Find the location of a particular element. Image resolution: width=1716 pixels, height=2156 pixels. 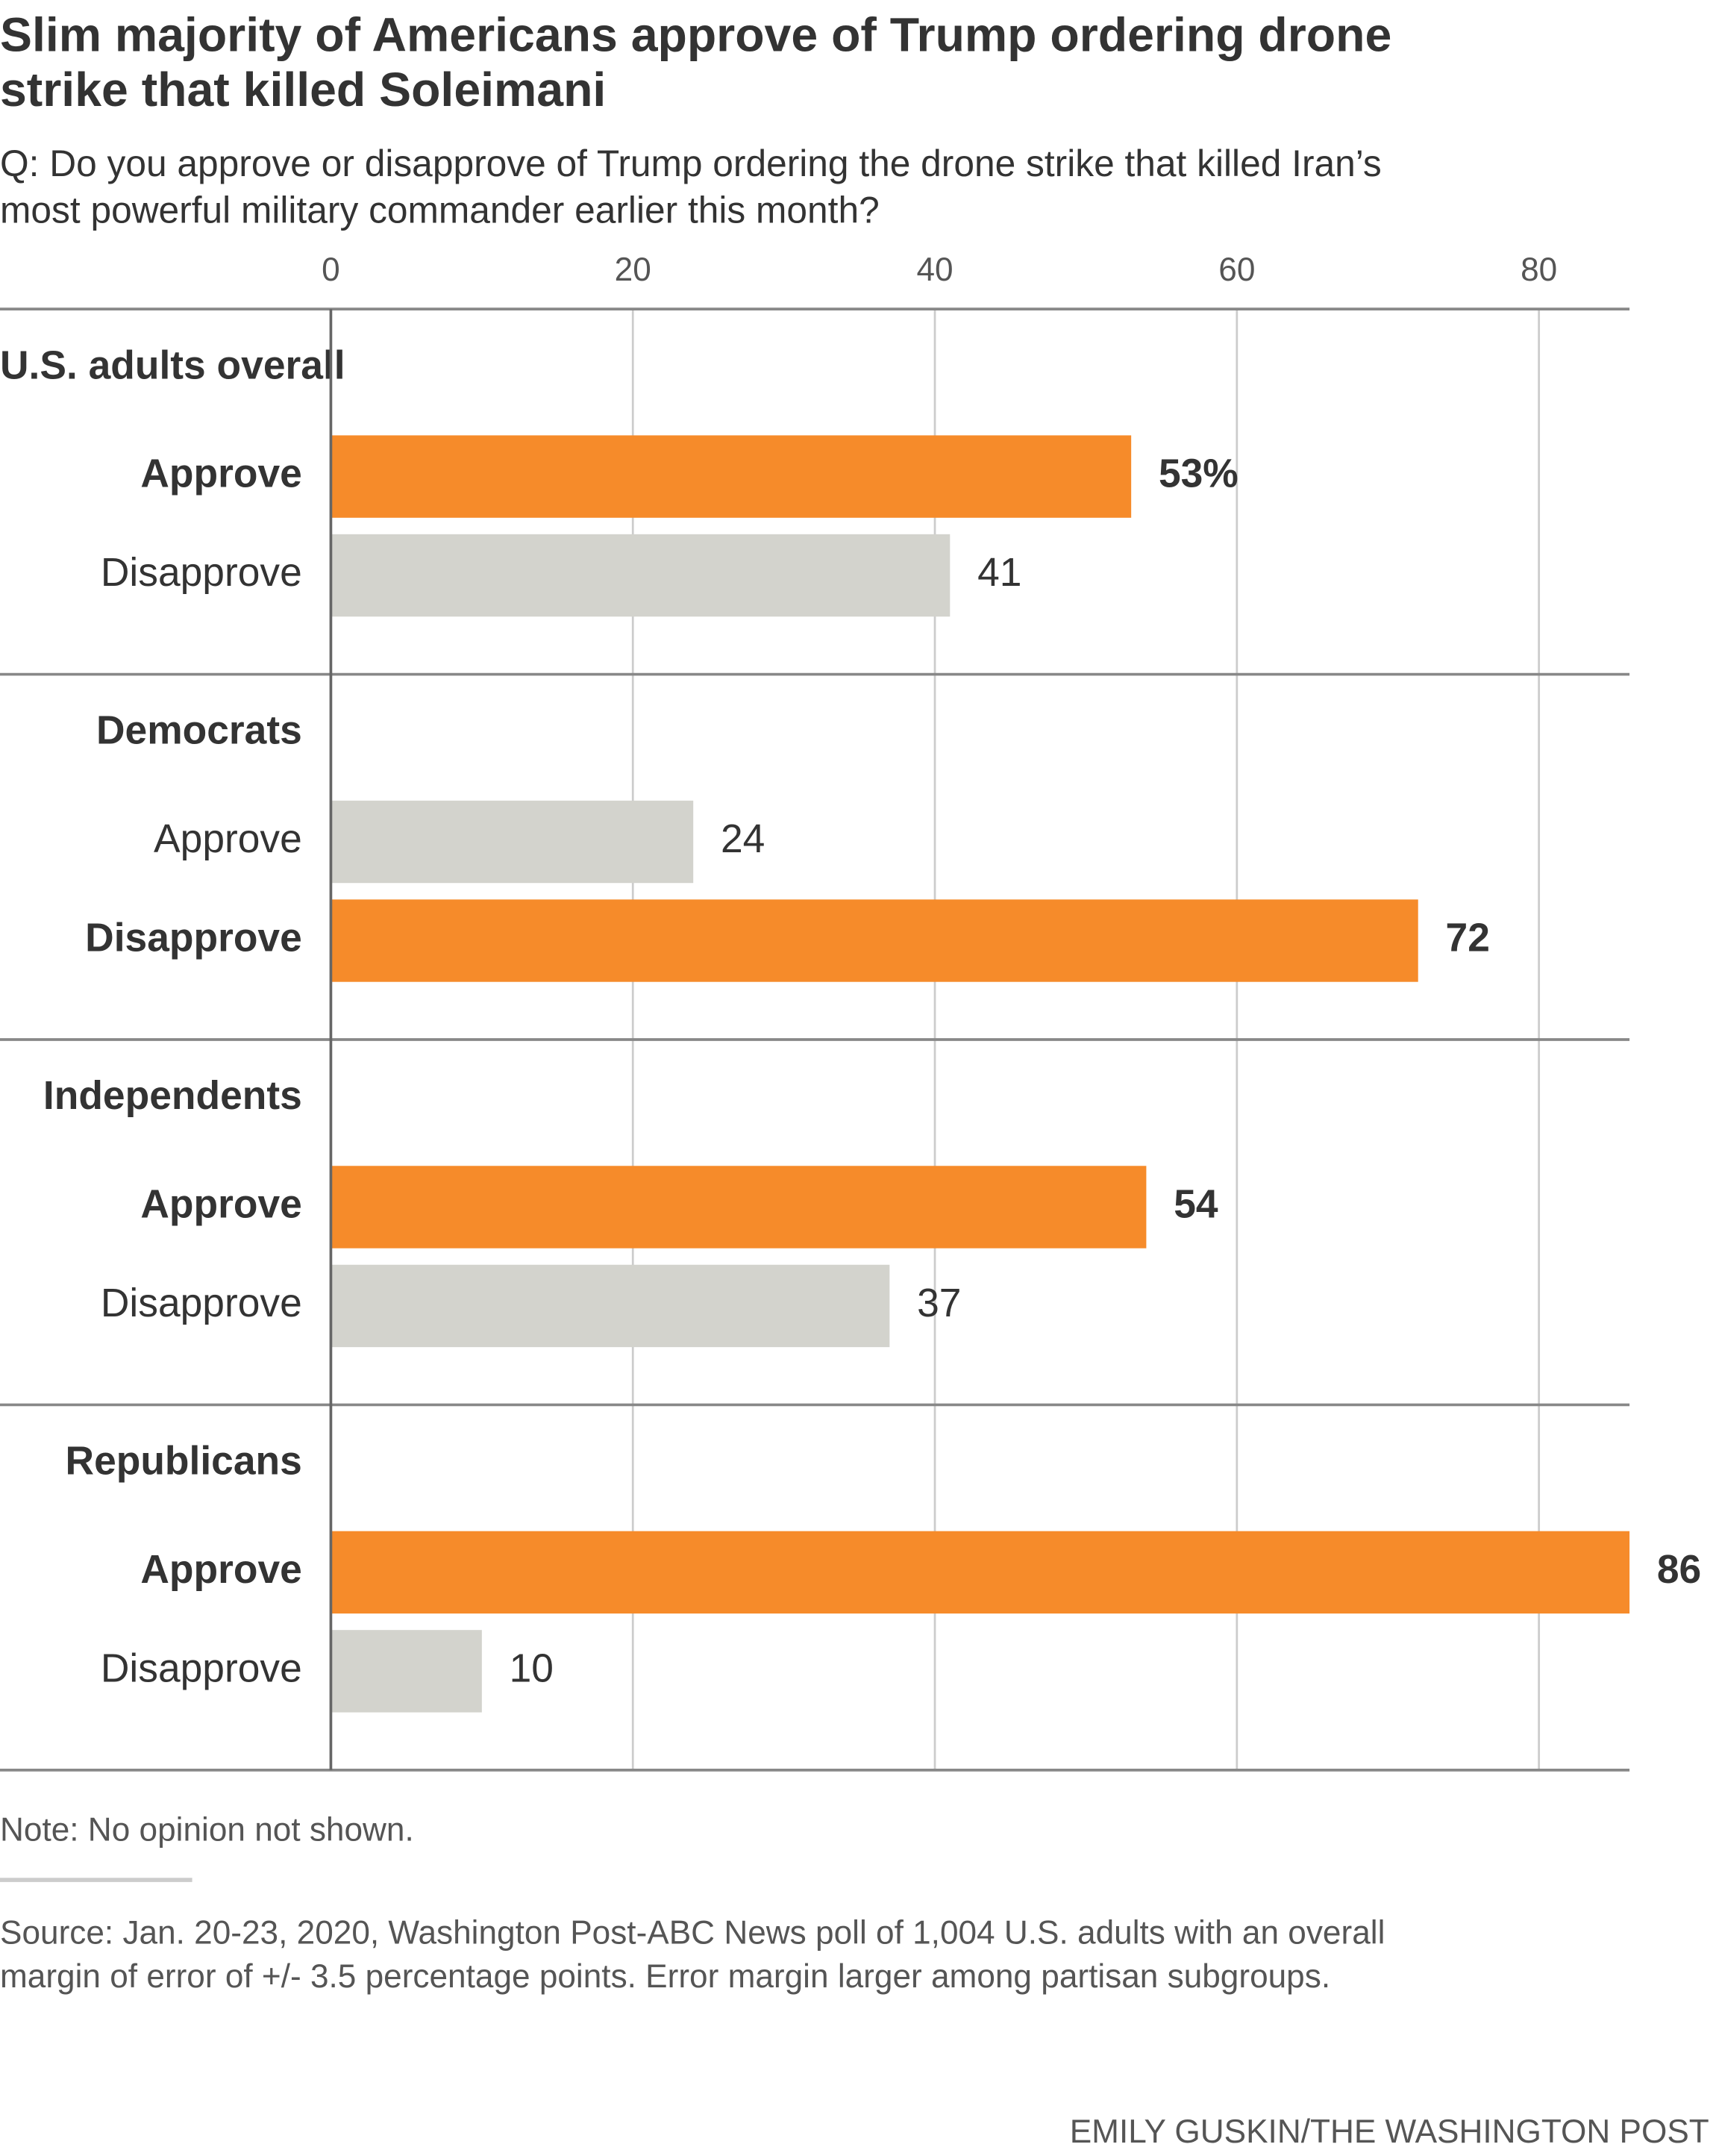

value-label: 53% is located at coordinates (1199, 474).